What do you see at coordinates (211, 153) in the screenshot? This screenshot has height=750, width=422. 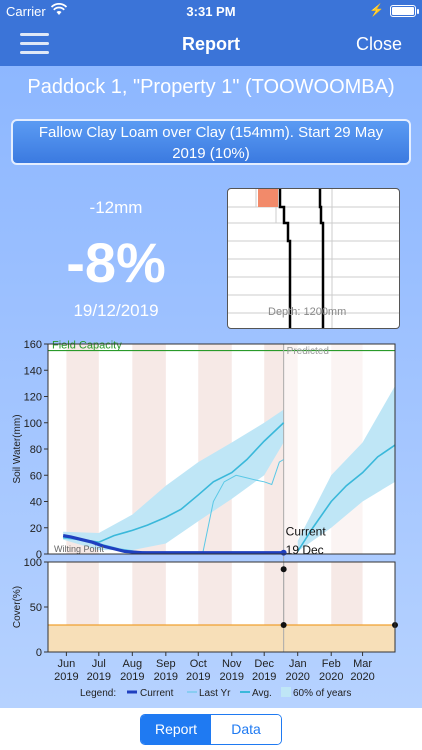 I see `crop-line-2: 2019 (10%)` at bounding box center [211, 153].